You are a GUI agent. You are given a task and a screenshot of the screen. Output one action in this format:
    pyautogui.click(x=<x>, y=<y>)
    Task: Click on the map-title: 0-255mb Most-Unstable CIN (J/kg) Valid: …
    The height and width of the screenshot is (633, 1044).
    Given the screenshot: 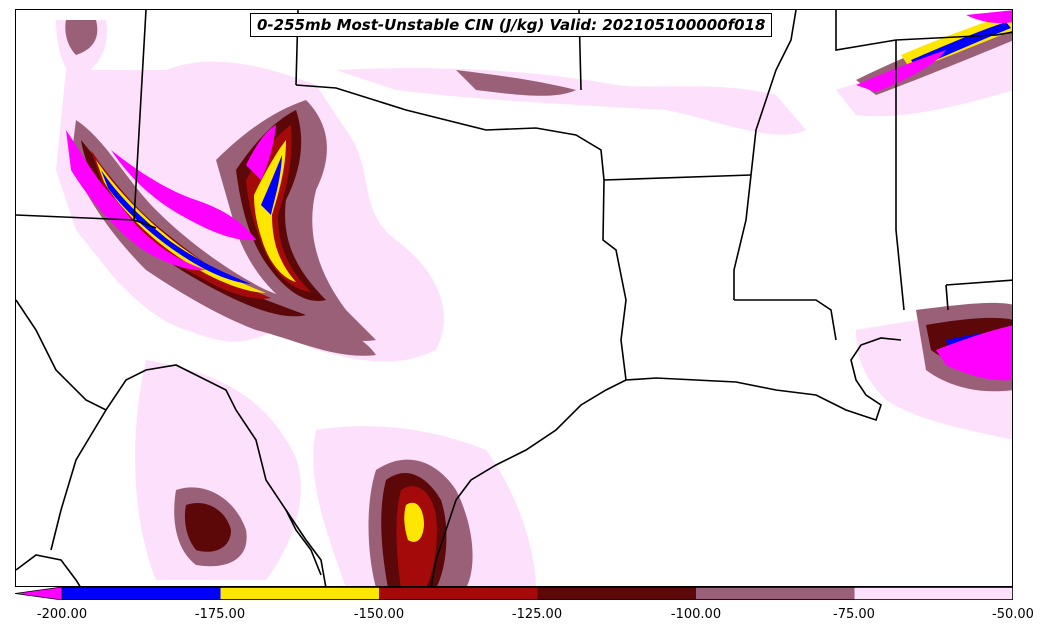 What is the action you would take?
    pyautogui.click(x=511, y=25)
    